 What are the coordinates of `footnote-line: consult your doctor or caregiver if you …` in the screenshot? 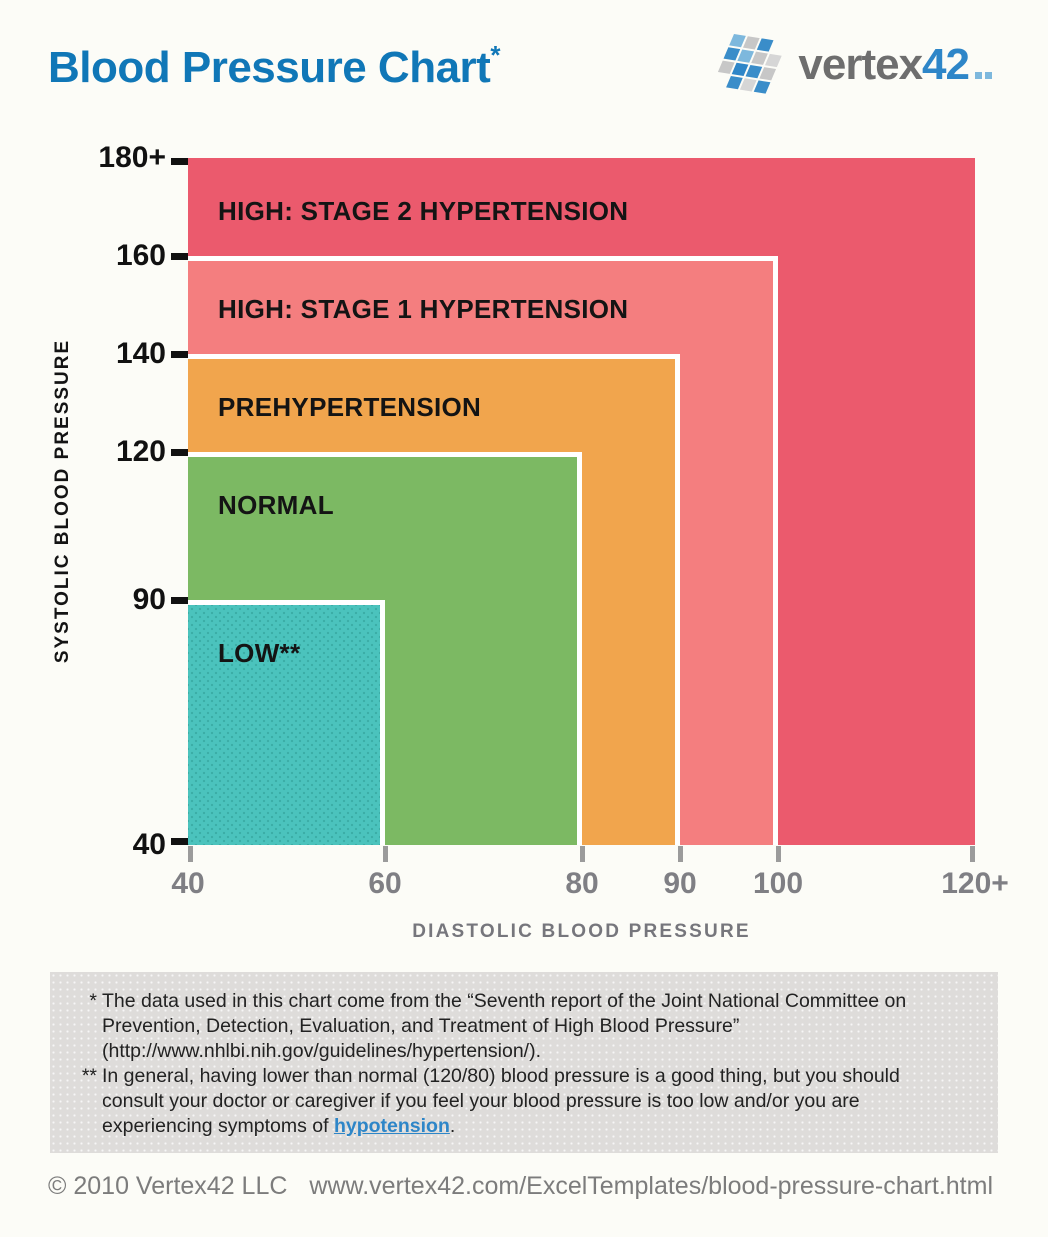 It's located at (481, 1101).